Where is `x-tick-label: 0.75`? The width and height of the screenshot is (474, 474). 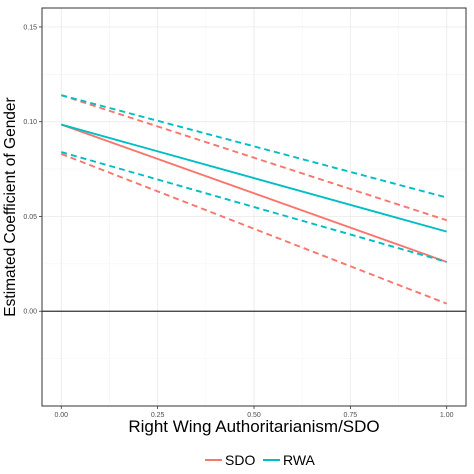
x-tick-label: 0.75 is located at coordinates (351, 415).